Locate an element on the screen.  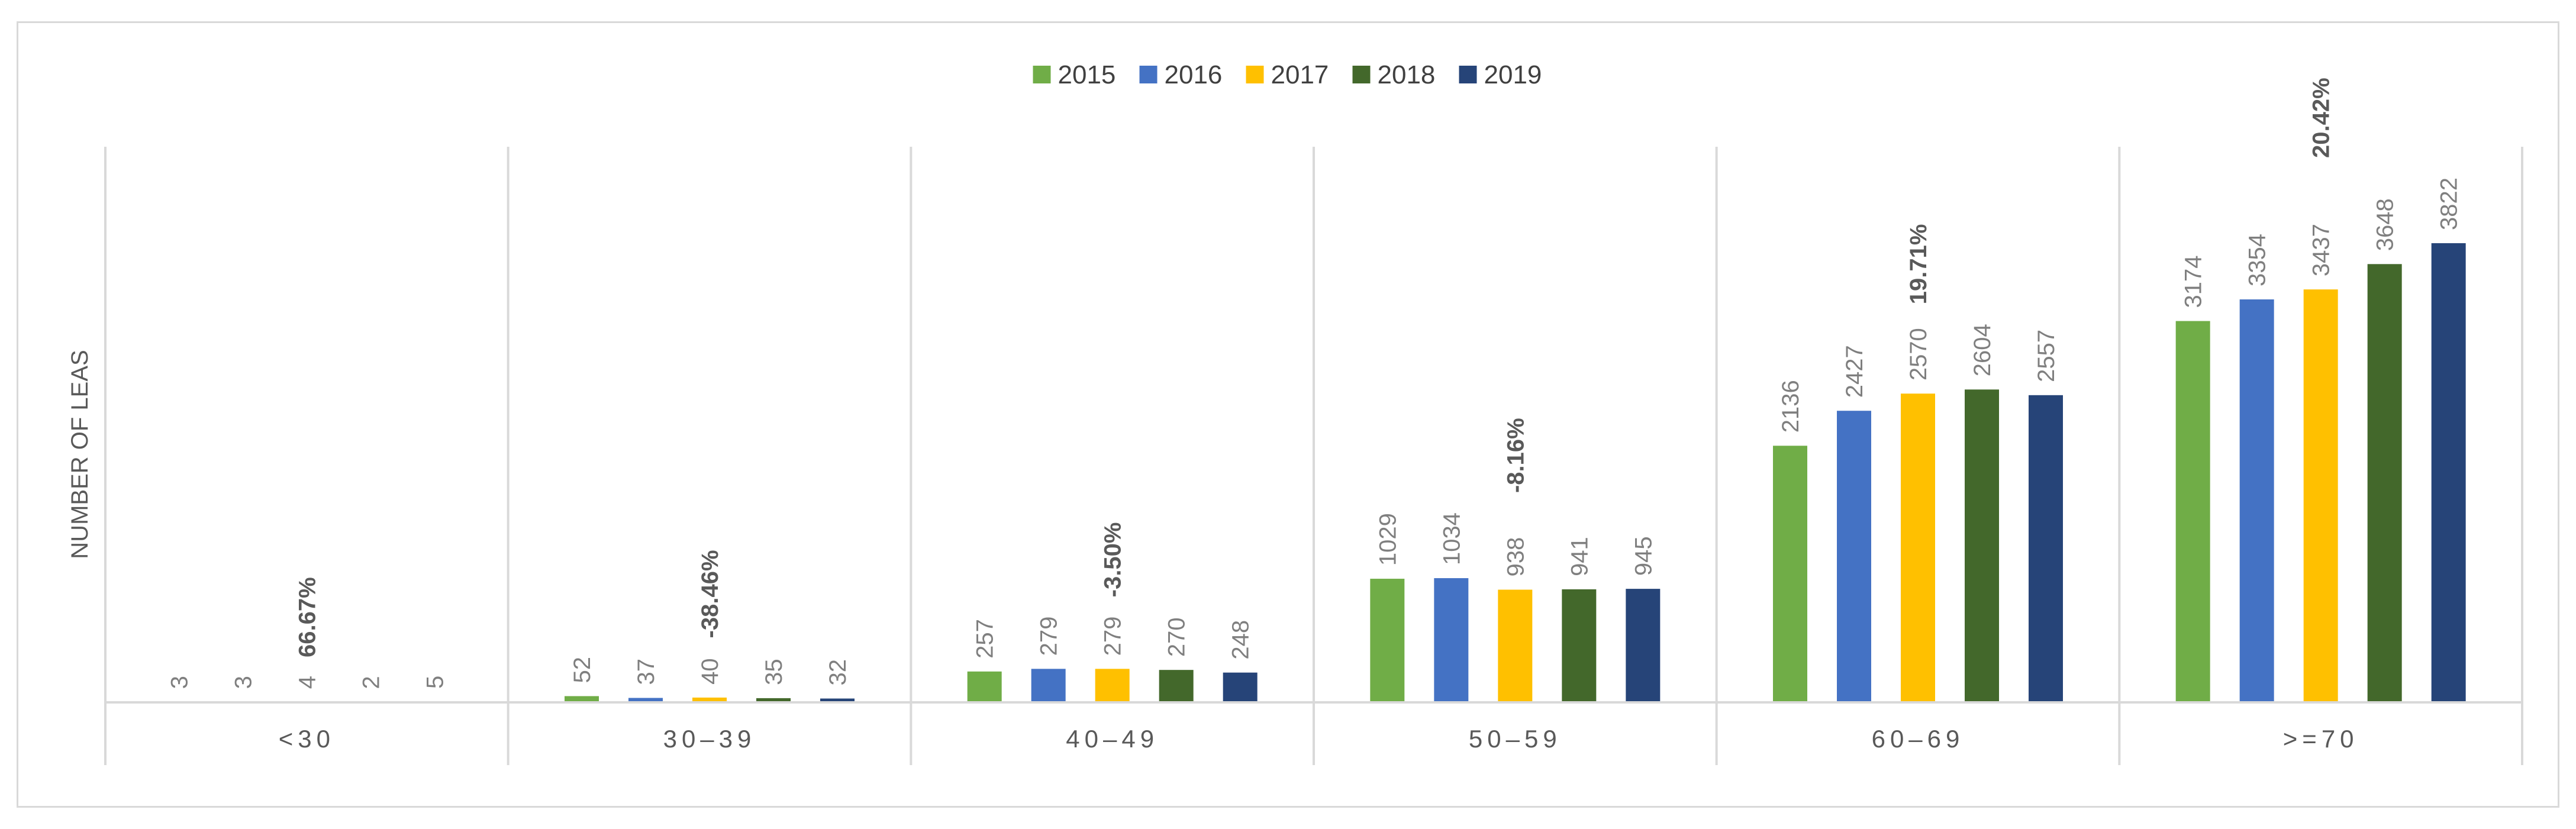
category-label: 40–49 is located at coordinates (1112, 739).